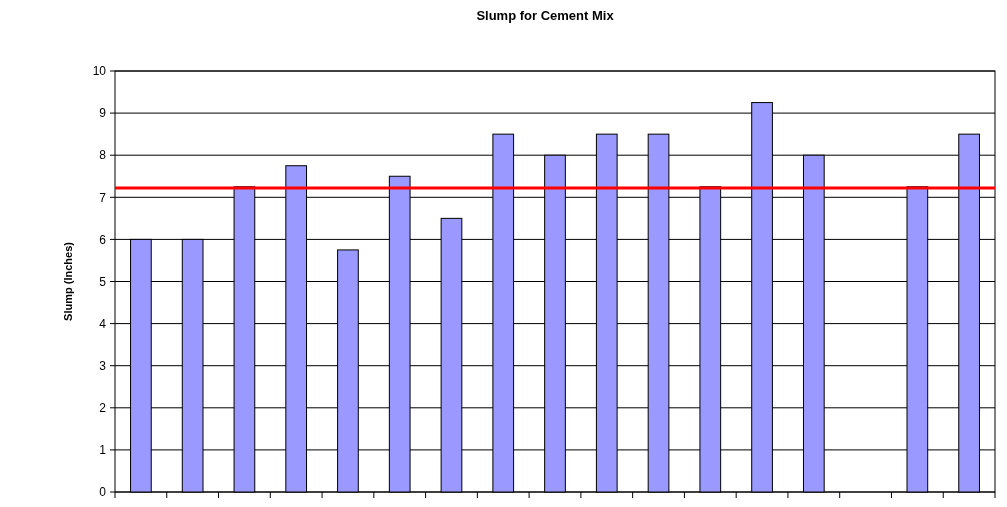  What do you see at coordinates (103, 281) in the screenshot?
I see `y-tick-label: 5` at bounding box center [103, 281].